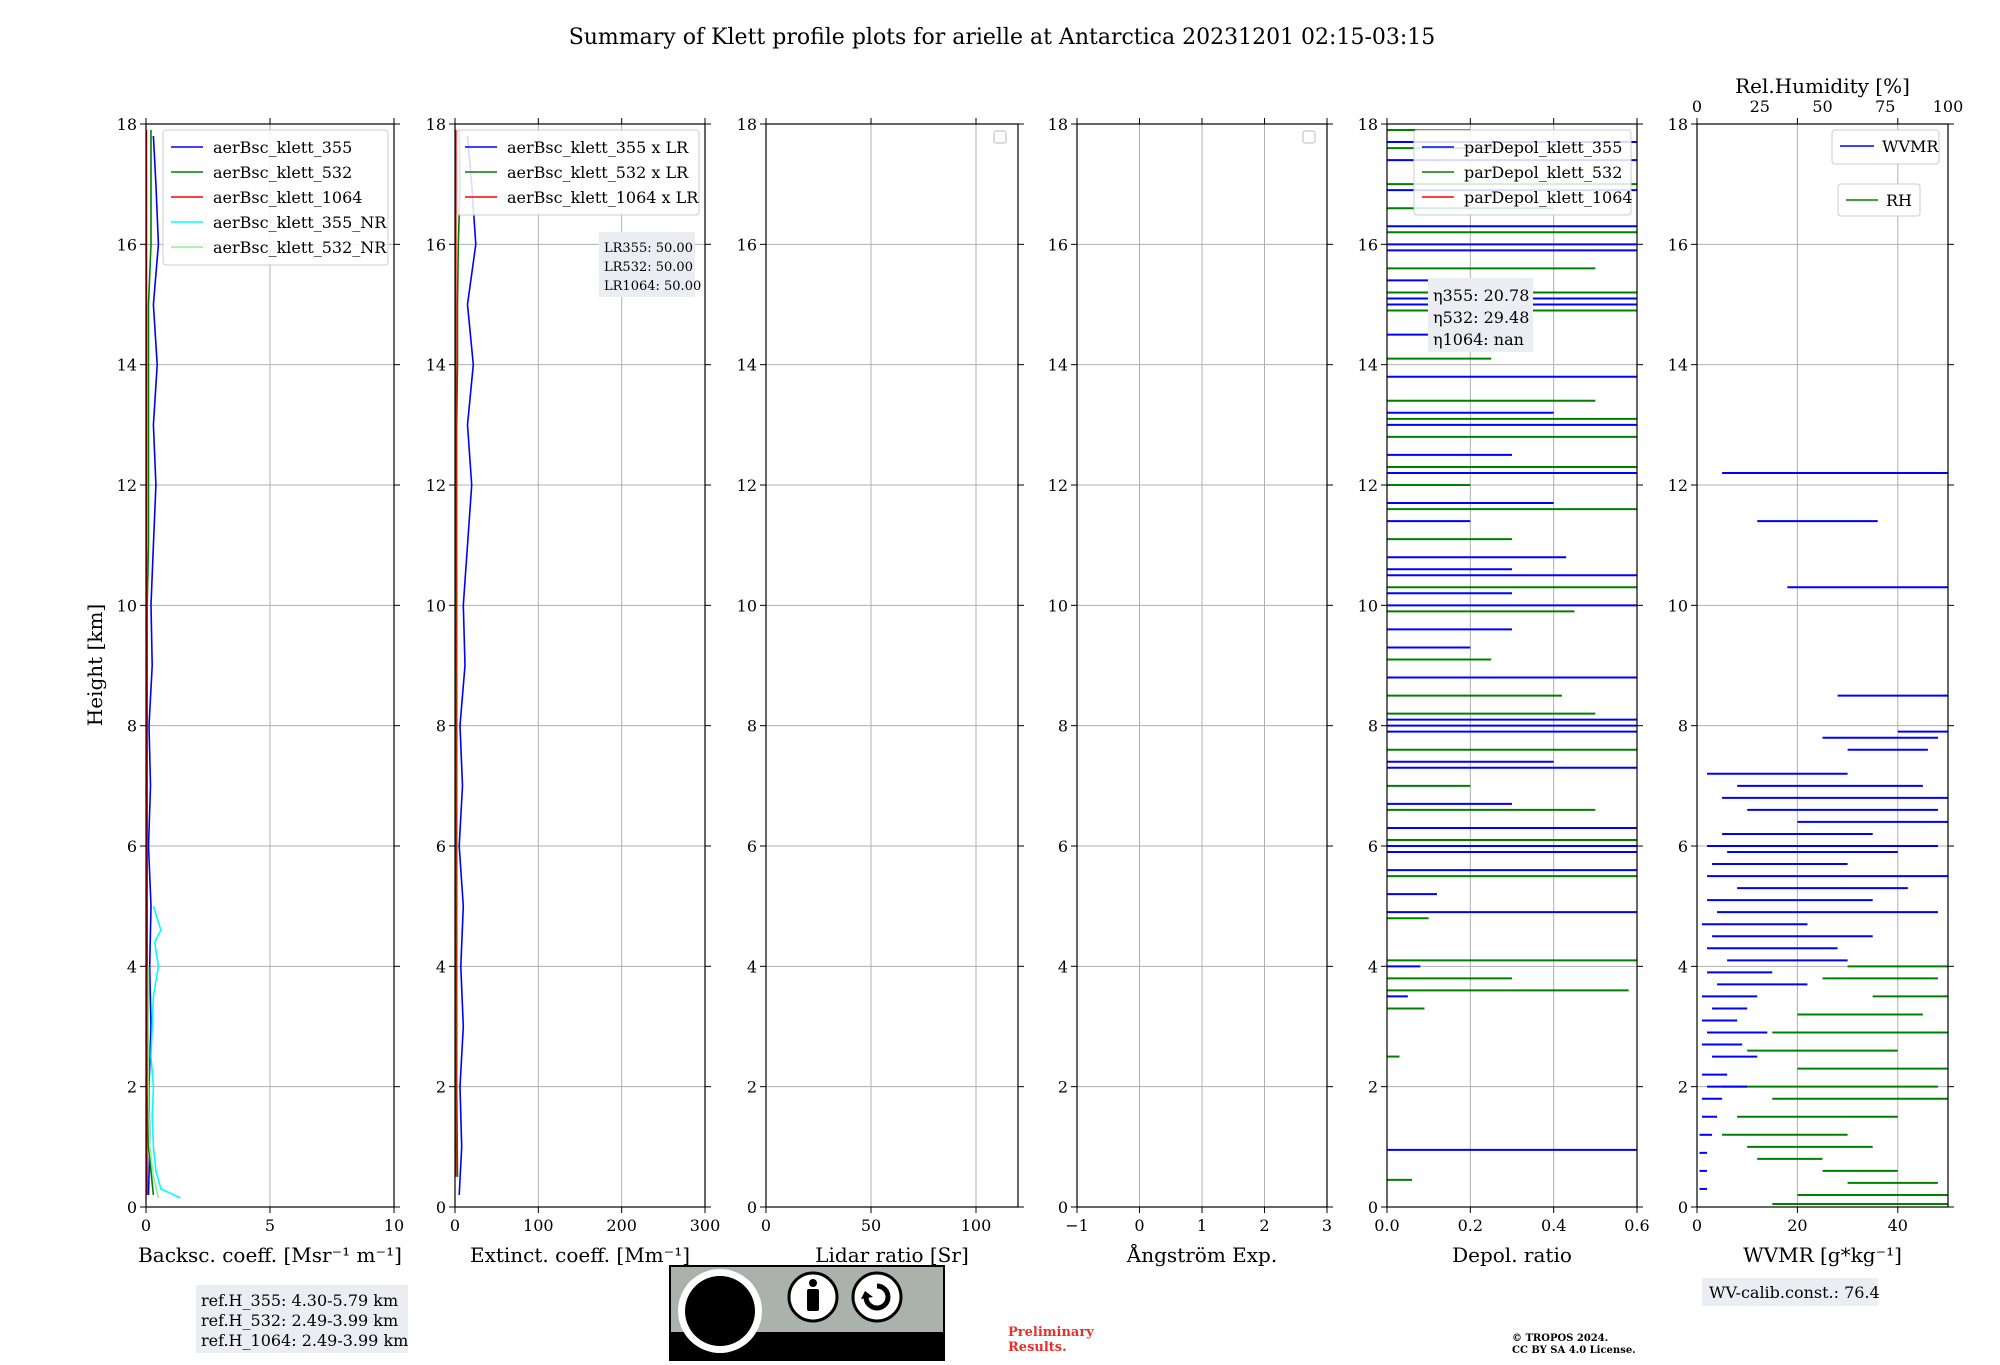 Image resolution: width=2000 pixels, height=1365 pixels. I want to click on tick-label-top: 25, so click(1760, 106).